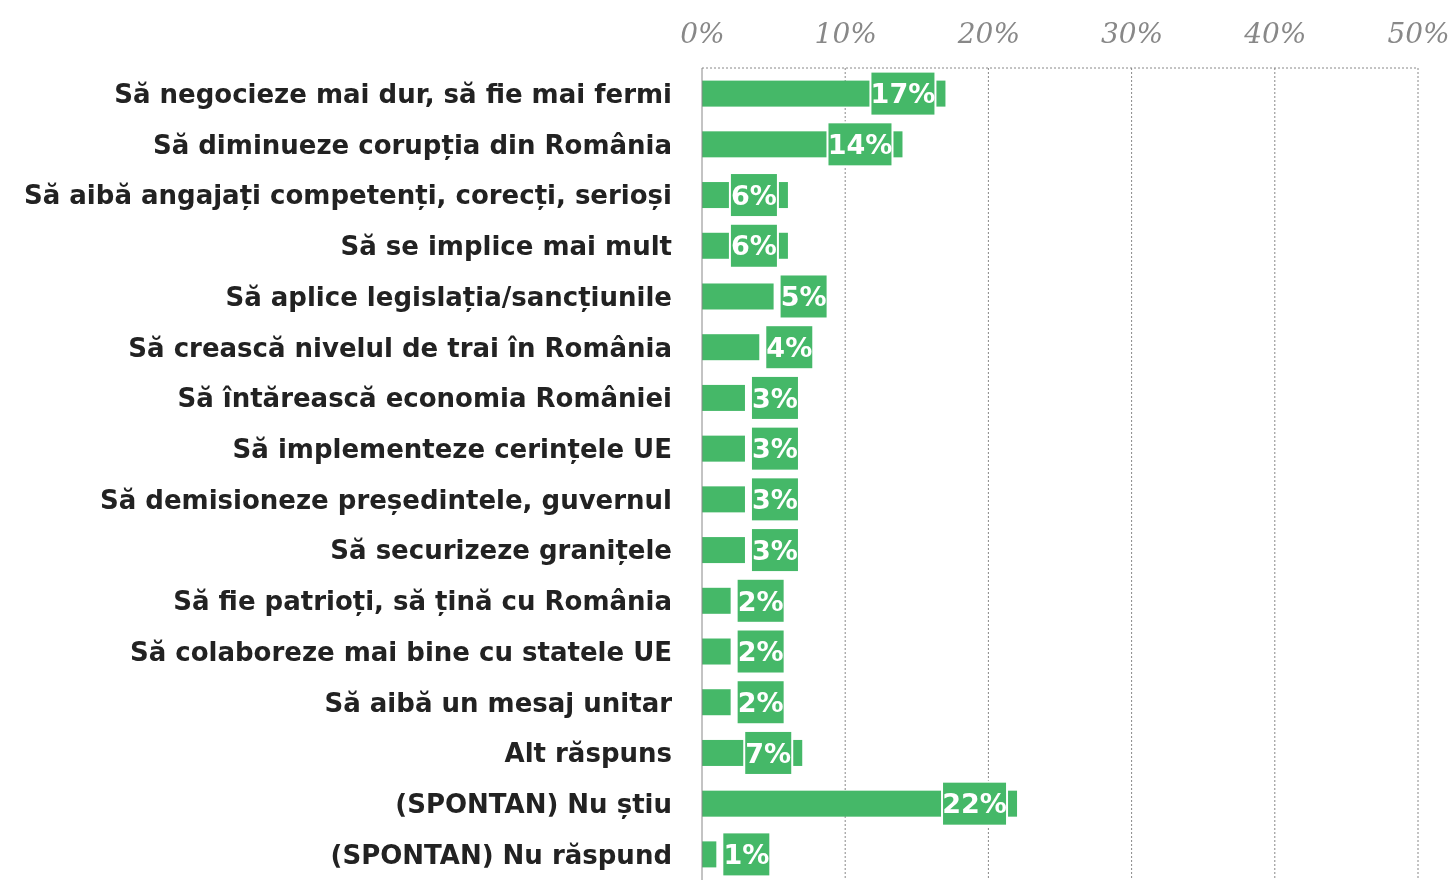 This screenshot has width=1452, height=880. I want to click on y-tick-label: Să aibă angajați competenți, corecți, serioși, so click(347, 195).